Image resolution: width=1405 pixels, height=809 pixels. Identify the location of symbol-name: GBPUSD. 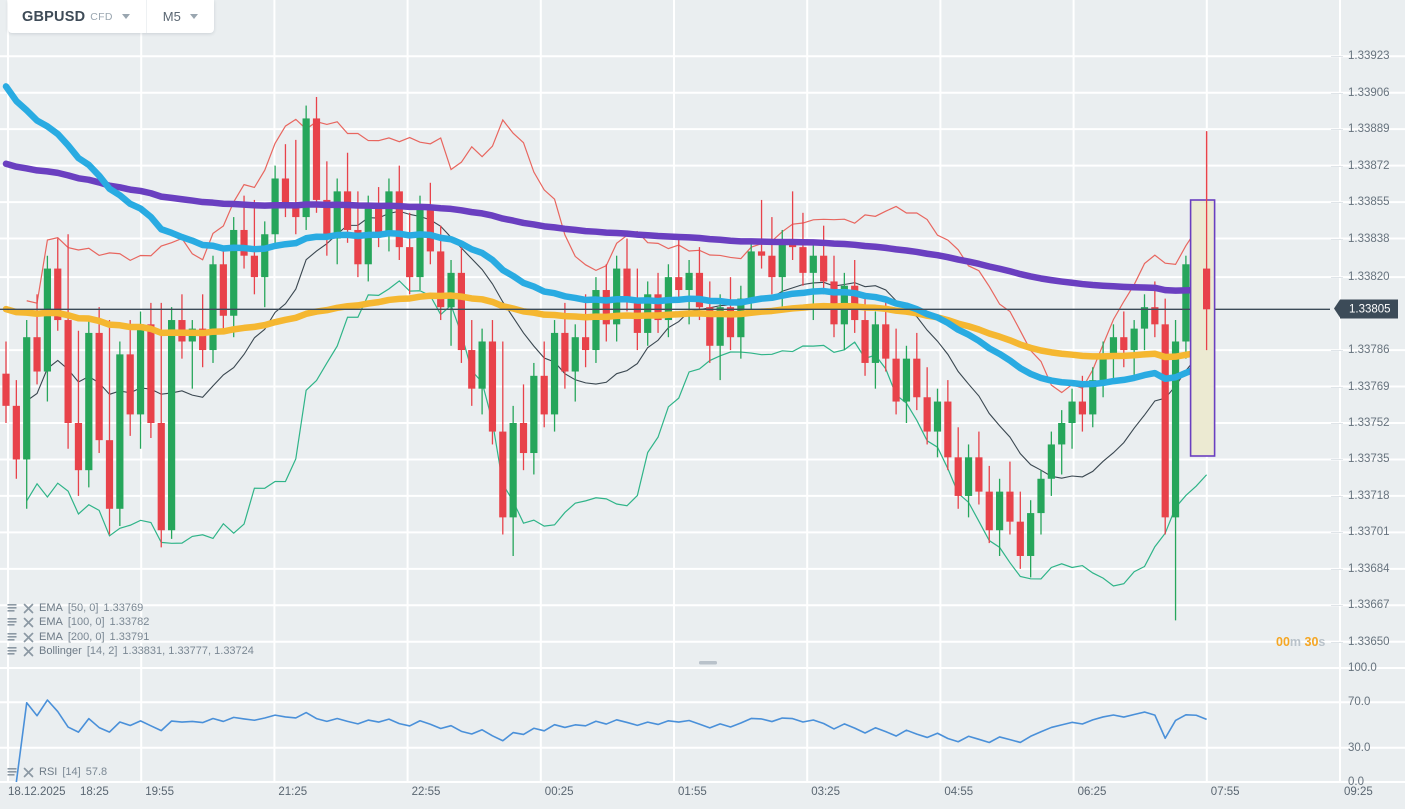
(54, 16).